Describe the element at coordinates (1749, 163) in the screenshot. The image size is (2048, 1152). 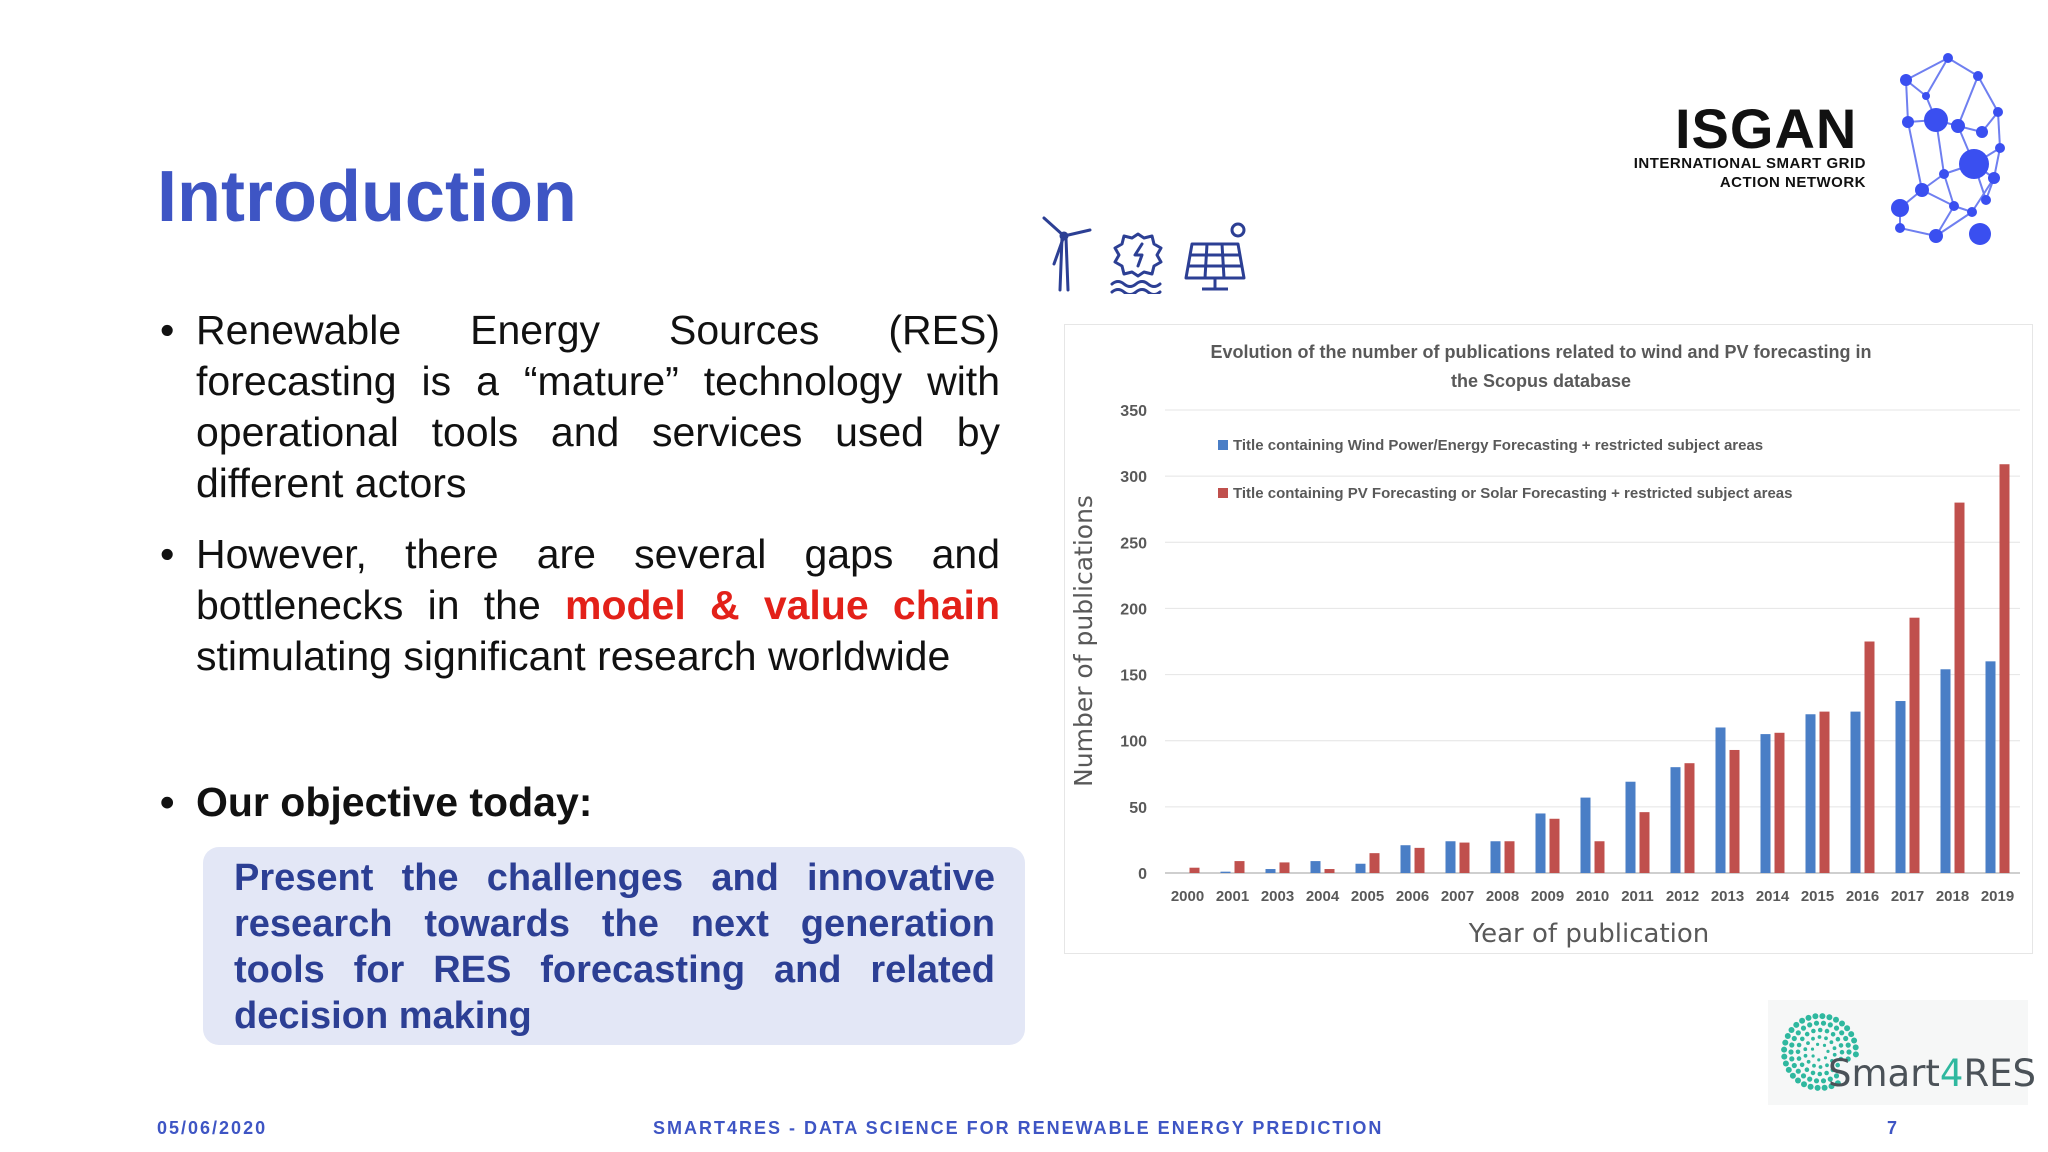
I see `isgan-subtitle-line: INTERNATIONAL SMART GRID` at that location.